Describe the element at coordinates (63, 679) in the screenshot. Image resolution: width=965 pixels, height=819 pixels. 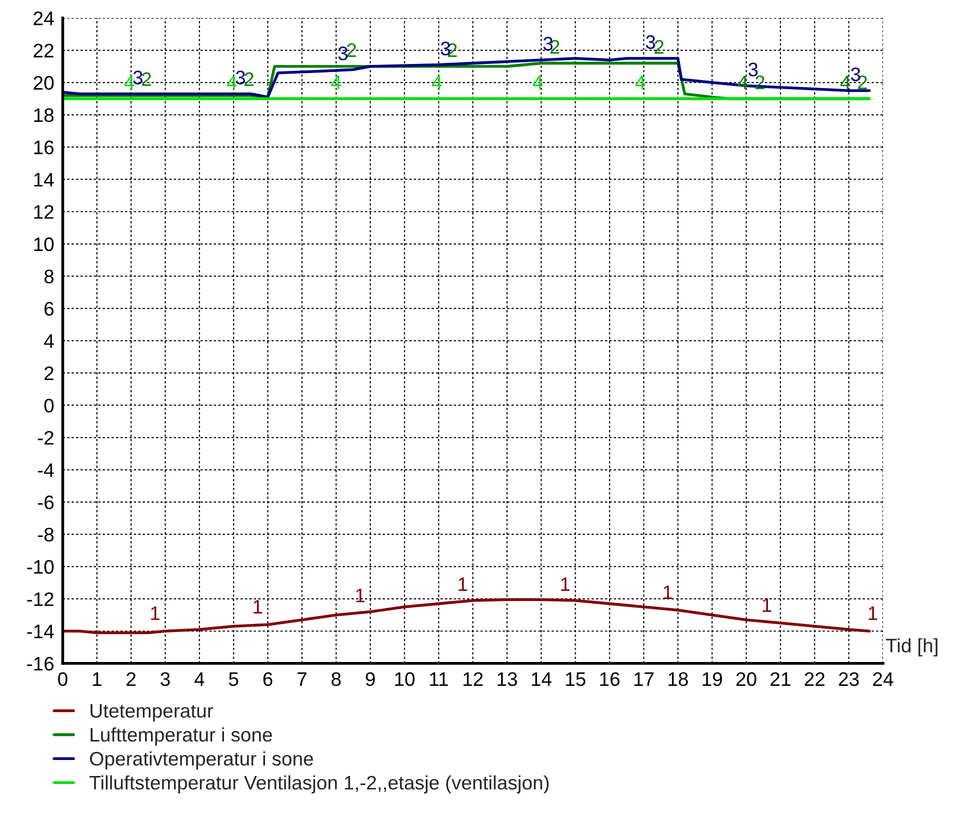
I see `x-tick-label: 0` at that location.